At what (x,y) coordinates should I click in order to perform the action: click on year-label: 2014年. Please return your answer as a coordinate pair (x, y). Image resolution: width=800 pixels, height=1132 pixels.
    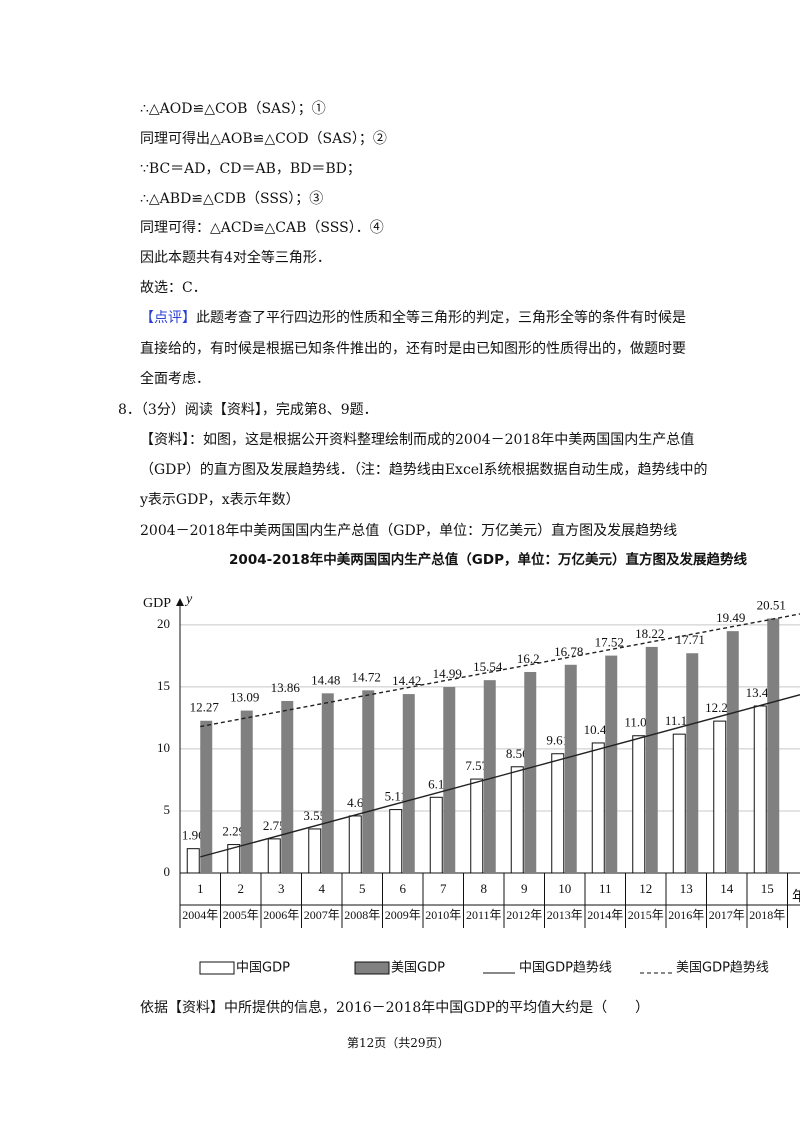
    Looking at the image, I should click on (605, 915).